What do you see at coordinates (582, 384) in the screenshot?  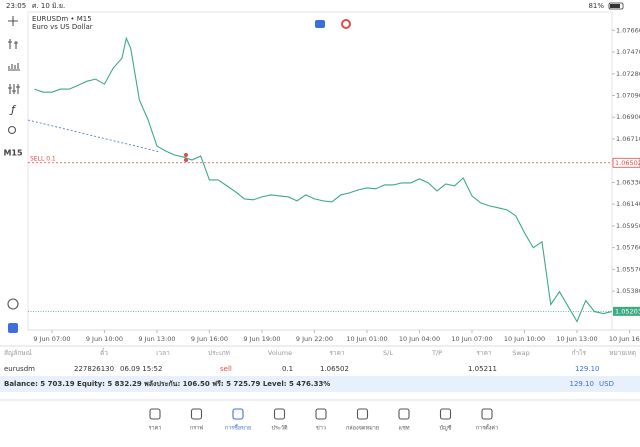 I see `account-profit: 129.10` at bounding box center [582, 384].